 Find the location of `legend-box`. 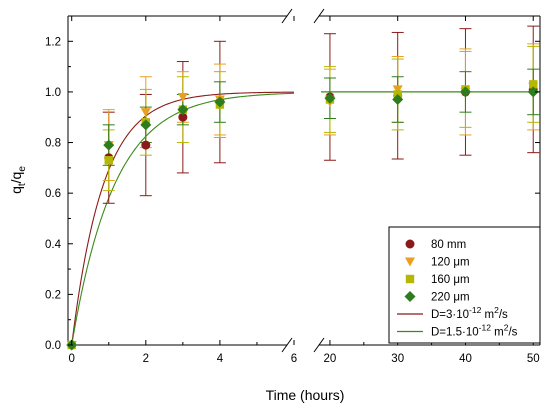

legend-box is located at coordinates (464, 285).